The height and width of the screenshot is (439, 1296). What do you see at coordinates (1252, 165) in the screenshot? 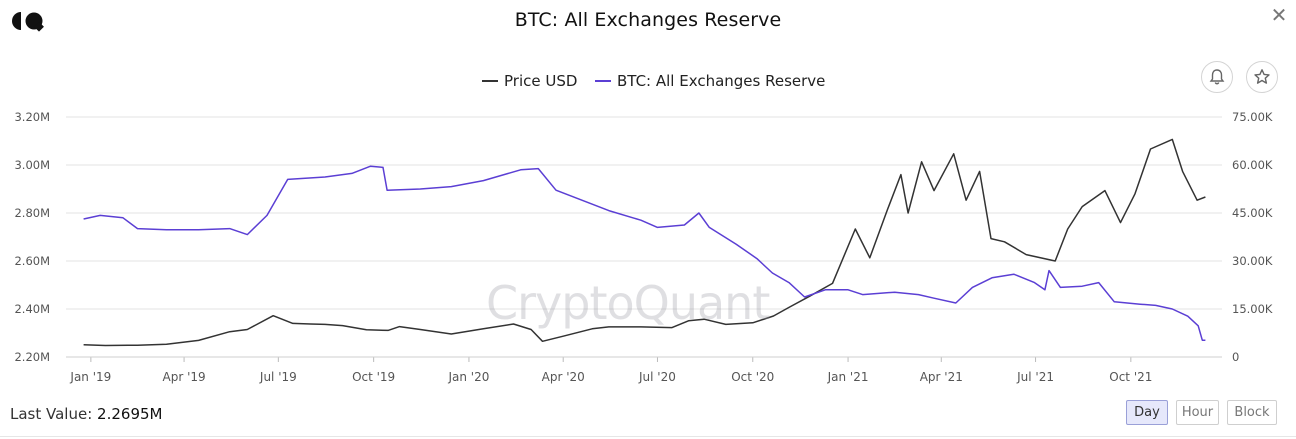
I see `y-right-tick-label: 60.00K` at bounding box center [1252, 165].